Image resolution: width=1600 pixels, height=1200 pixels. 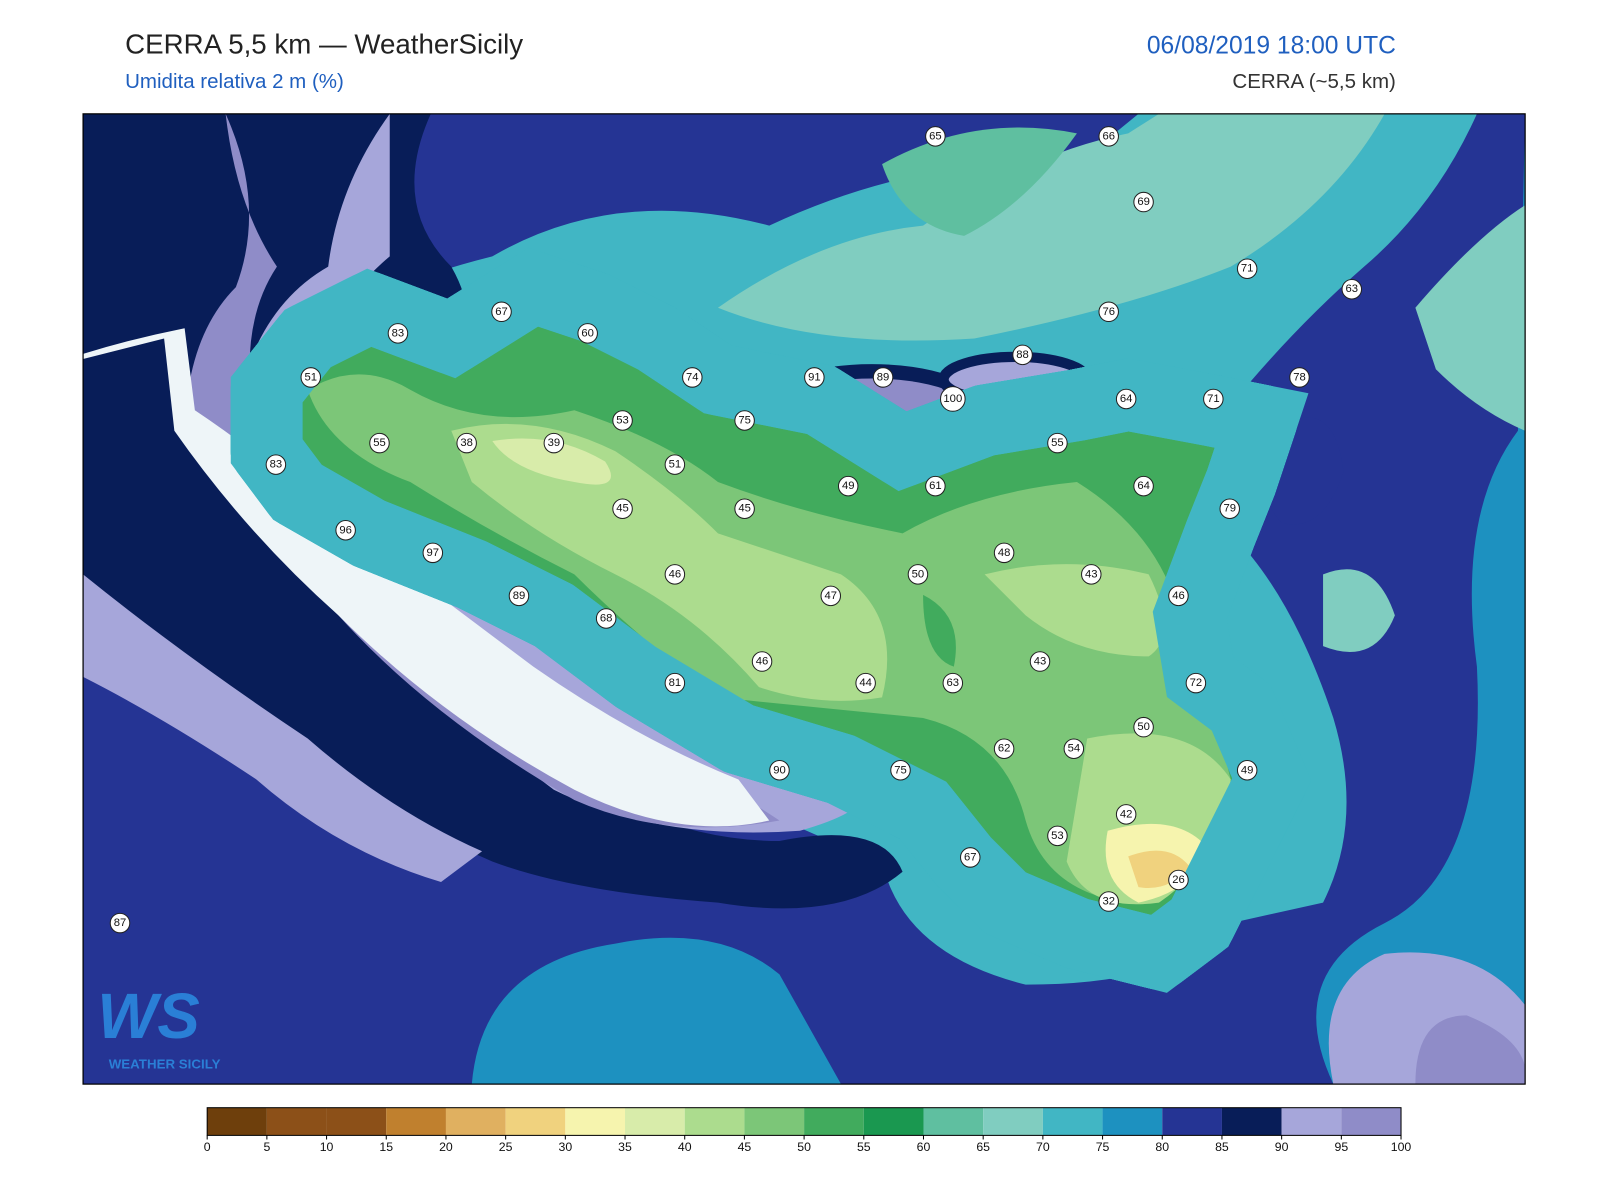 I want to click on station-value: 32, so click(x=1108, y=902).